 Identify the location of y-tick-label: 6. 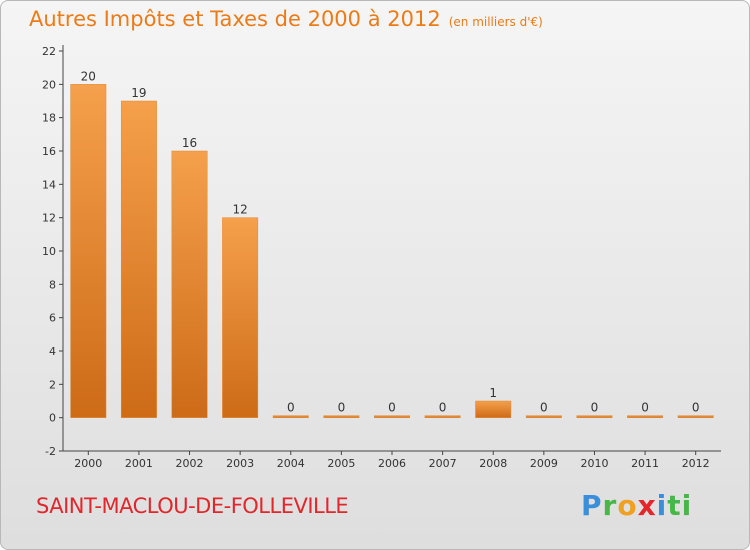
(52, 318).